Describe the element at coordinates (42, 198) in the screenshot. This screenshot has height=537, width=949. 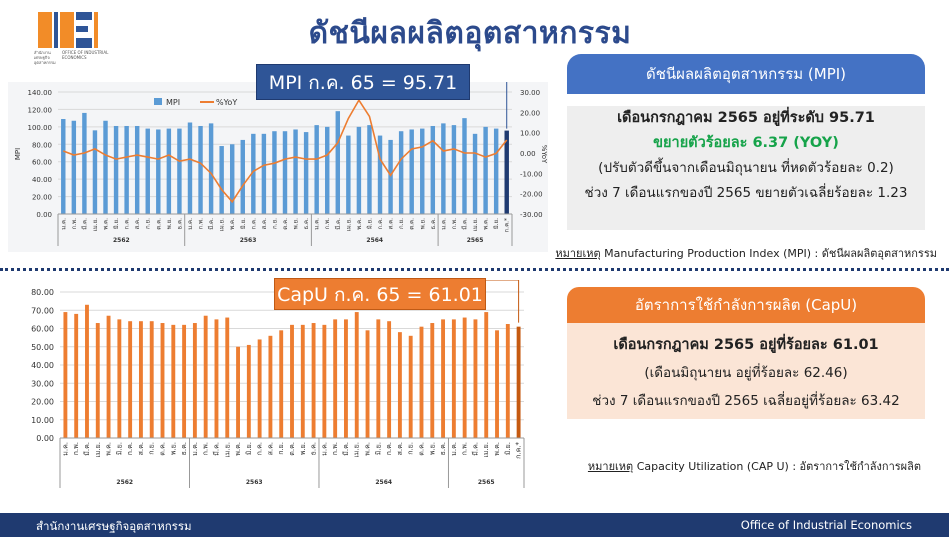
I see `y-tick-label: 20.00` at that location.